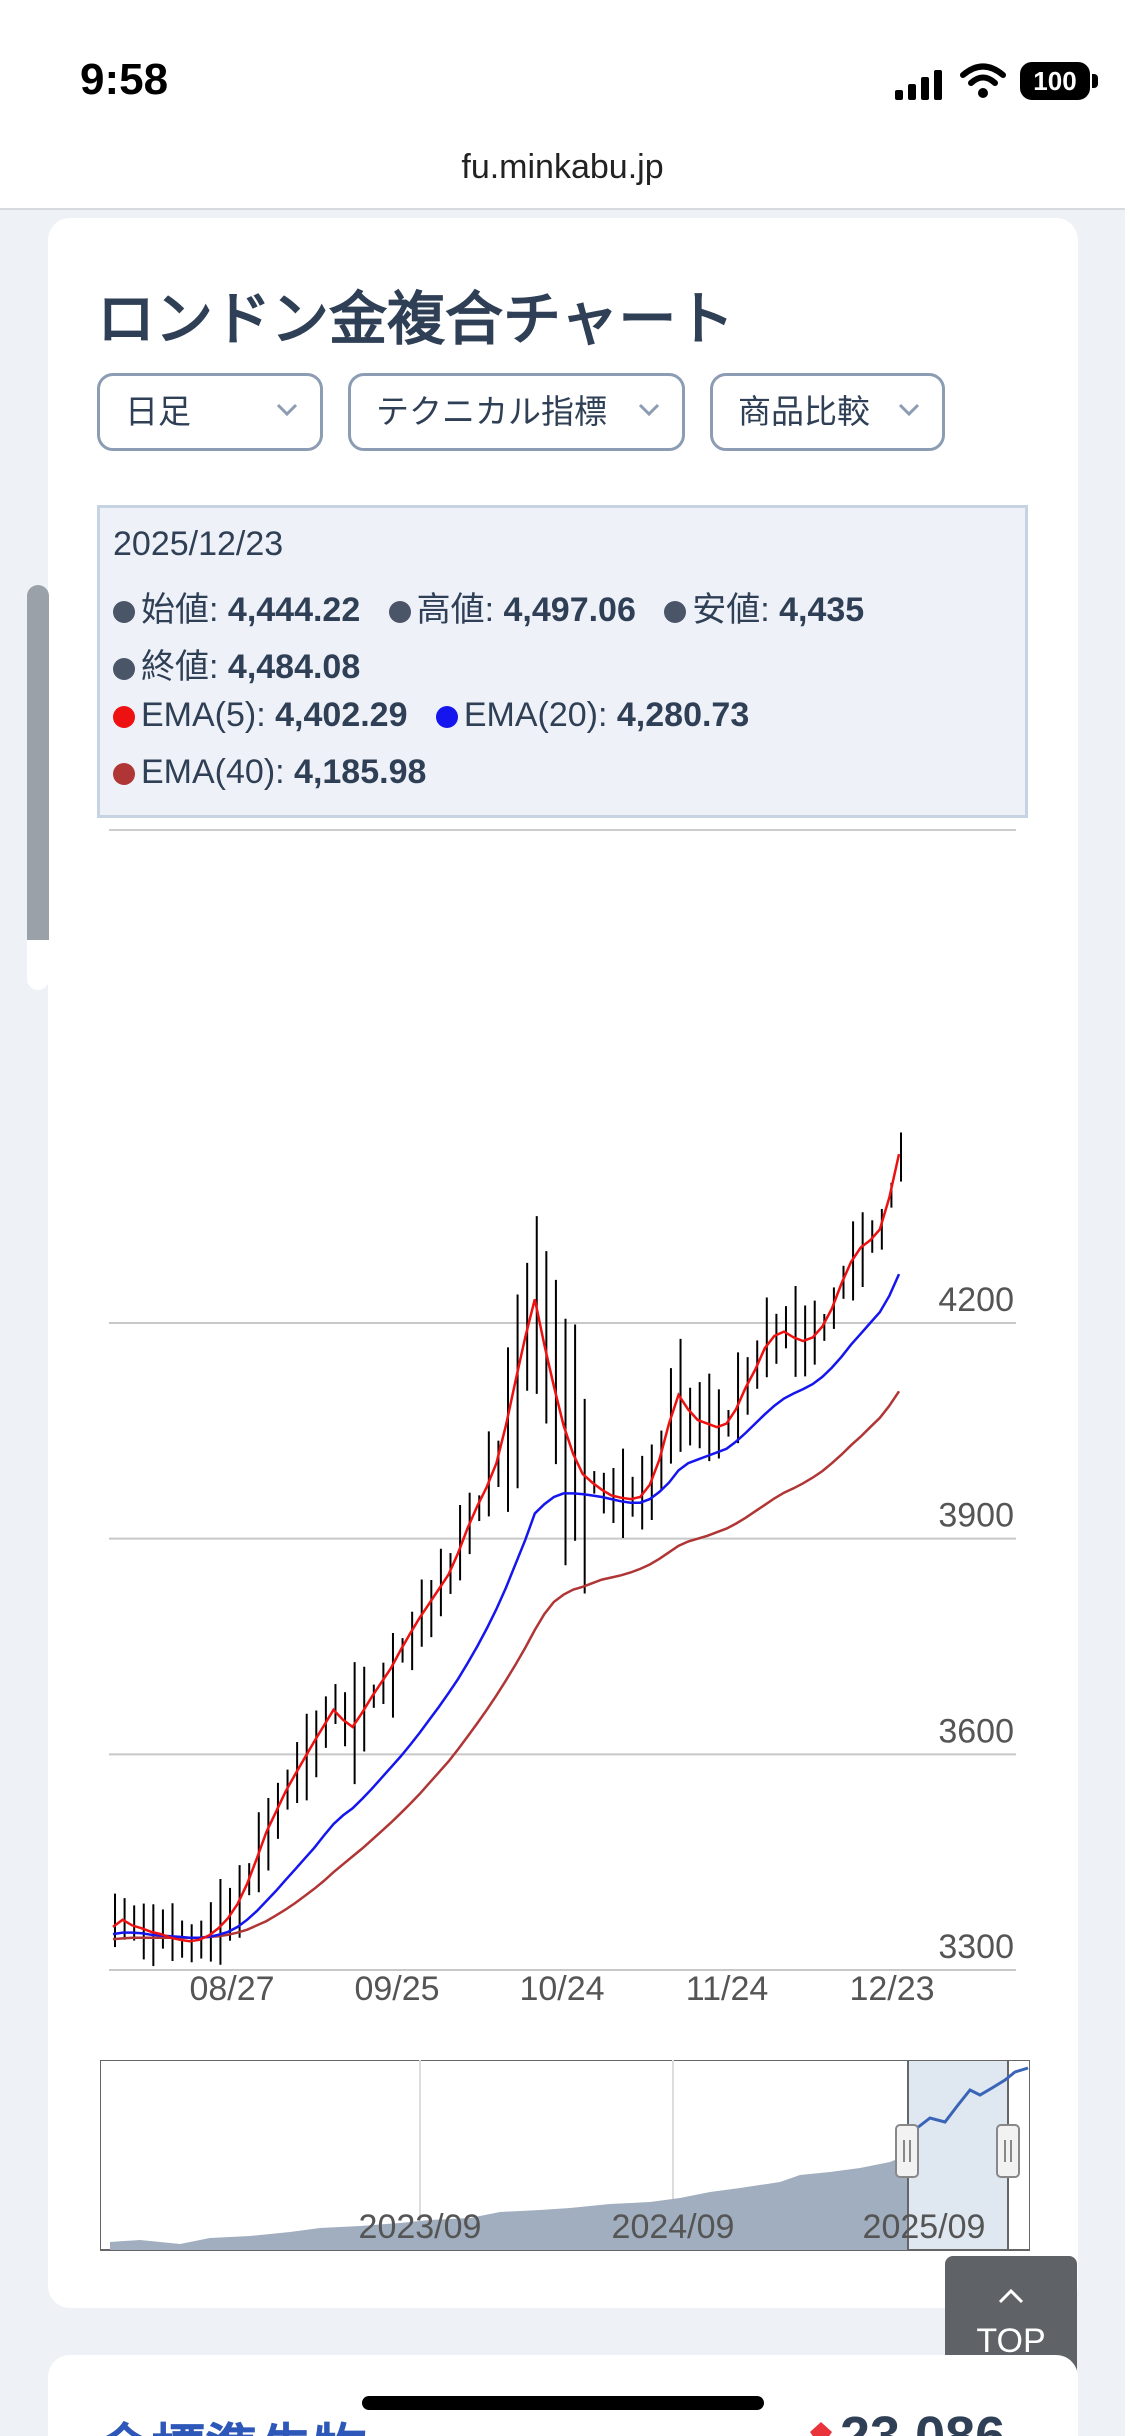 The width and height of the screenshot is (1125, 2436). What do you see at coordinates (1055, 81) in the screenshot?
I see `battery-icon: 100` at bounding box center [1055, 81].